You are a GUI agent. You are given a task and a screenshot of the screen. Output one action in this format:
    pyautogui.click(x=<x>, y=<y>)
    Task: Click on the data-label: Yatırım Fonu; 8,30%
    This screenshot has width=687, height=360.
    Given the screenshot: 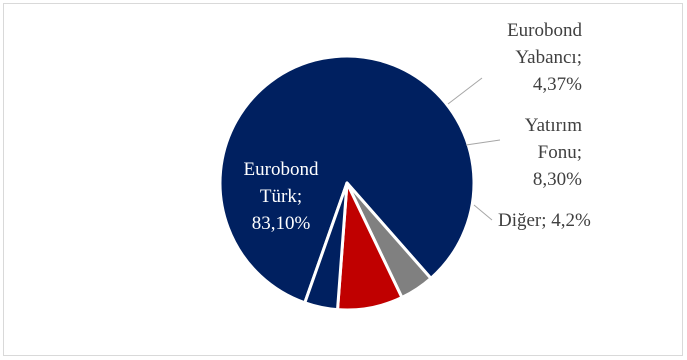 What is the action you would take?
    pyautogui.click(x=553, y=152)
    